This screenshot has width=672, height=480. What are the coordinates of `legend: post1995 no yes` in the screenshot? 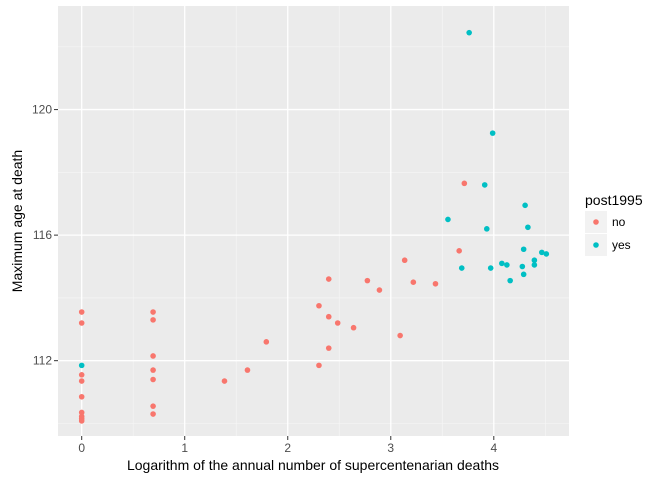 It's located at (614, 224).